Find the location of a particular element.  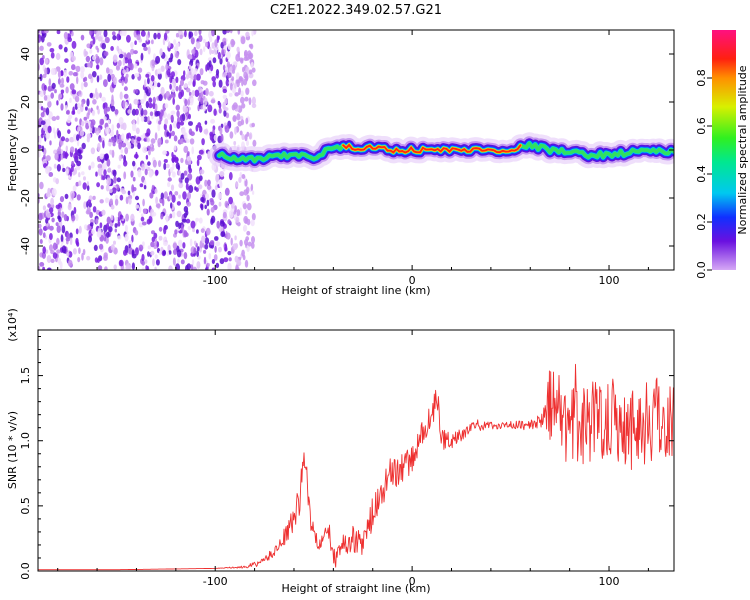

spectrogram-x-tick-label: 0 is located at coordinates (412, 280).